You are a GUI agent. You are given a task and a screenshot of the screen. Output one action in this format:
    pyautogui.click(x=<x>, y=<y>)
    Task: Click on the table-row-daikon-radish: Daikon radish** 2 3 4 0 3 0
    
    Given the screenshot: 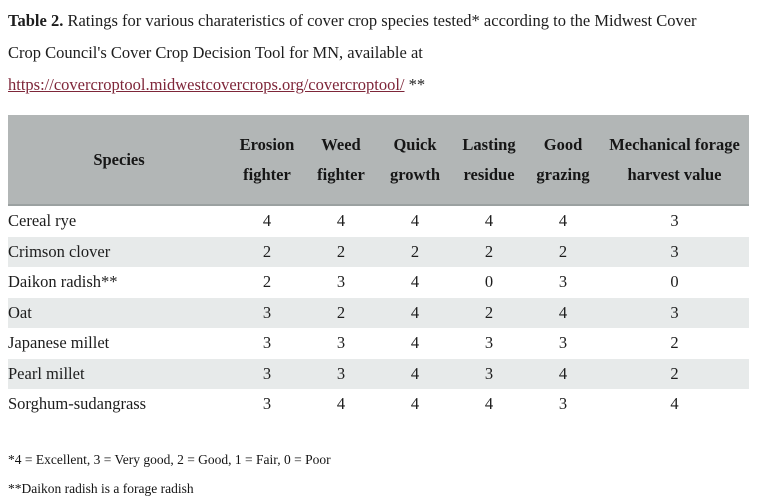 What is the action you would take?
    pyautogui.click(x=378, y=282)
    